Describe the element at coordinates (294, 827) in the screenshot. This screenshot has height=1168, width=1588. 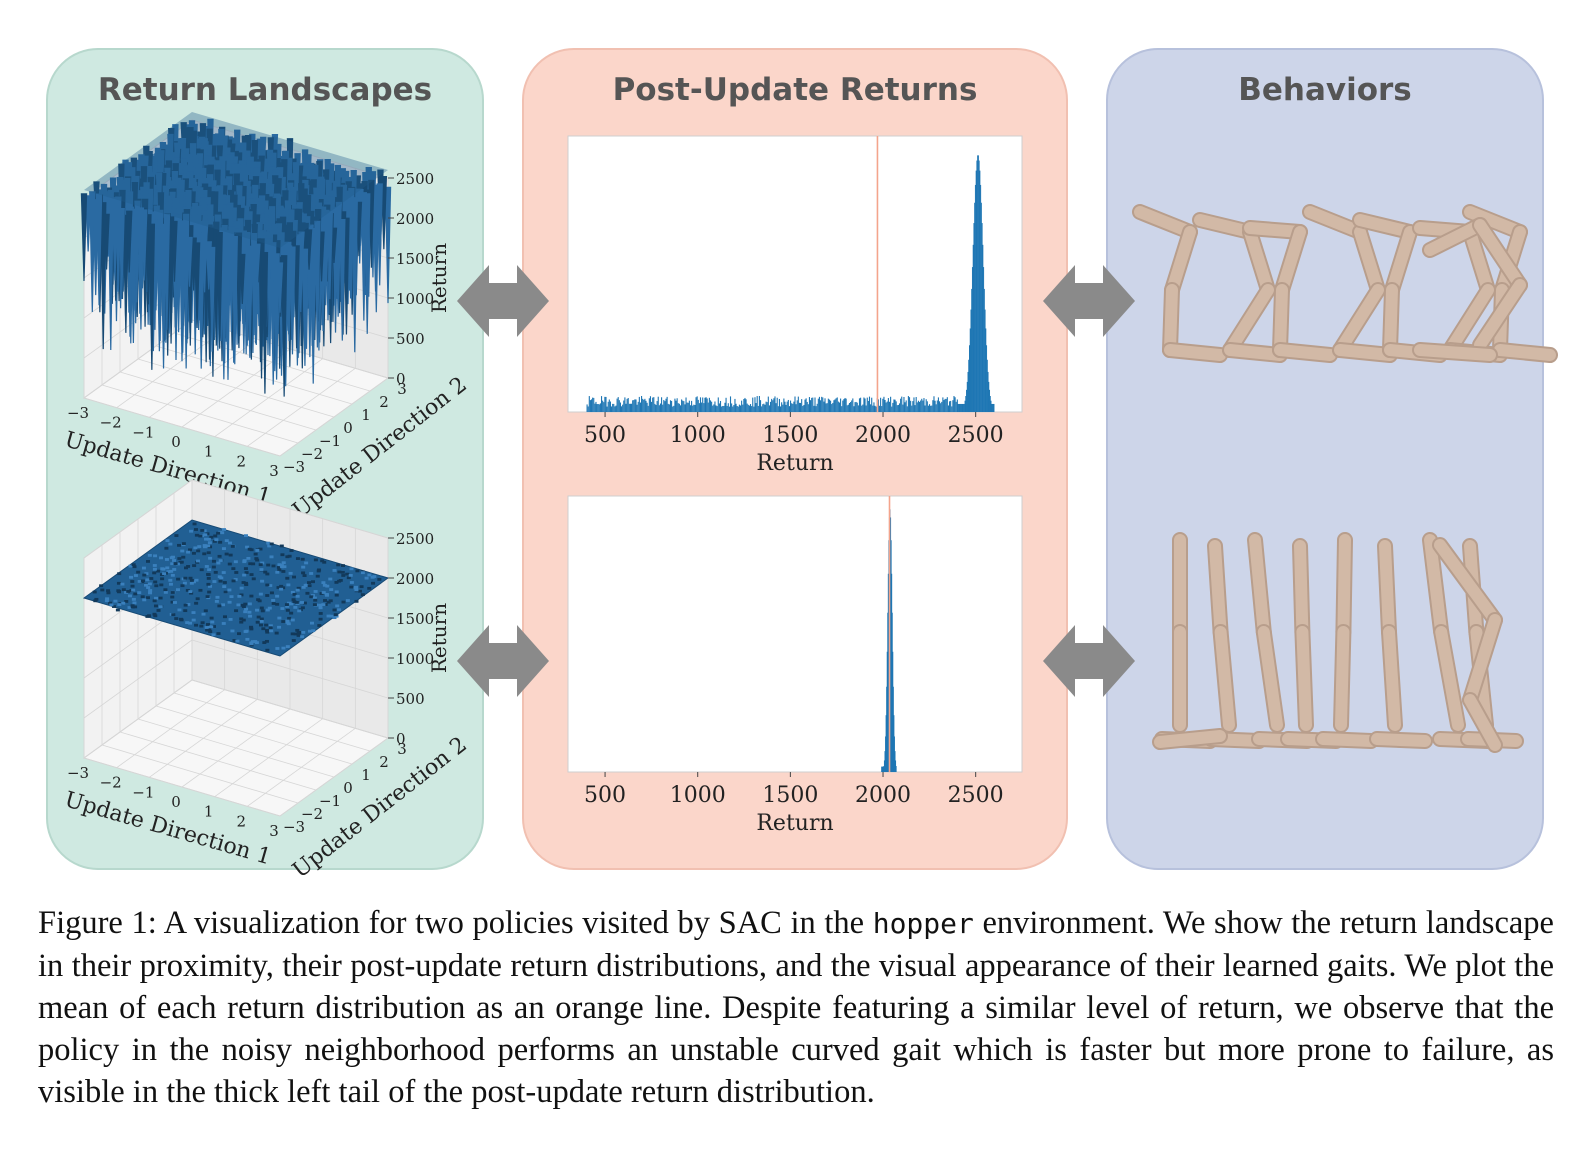
I see `y-tick-label: −3` at that location.